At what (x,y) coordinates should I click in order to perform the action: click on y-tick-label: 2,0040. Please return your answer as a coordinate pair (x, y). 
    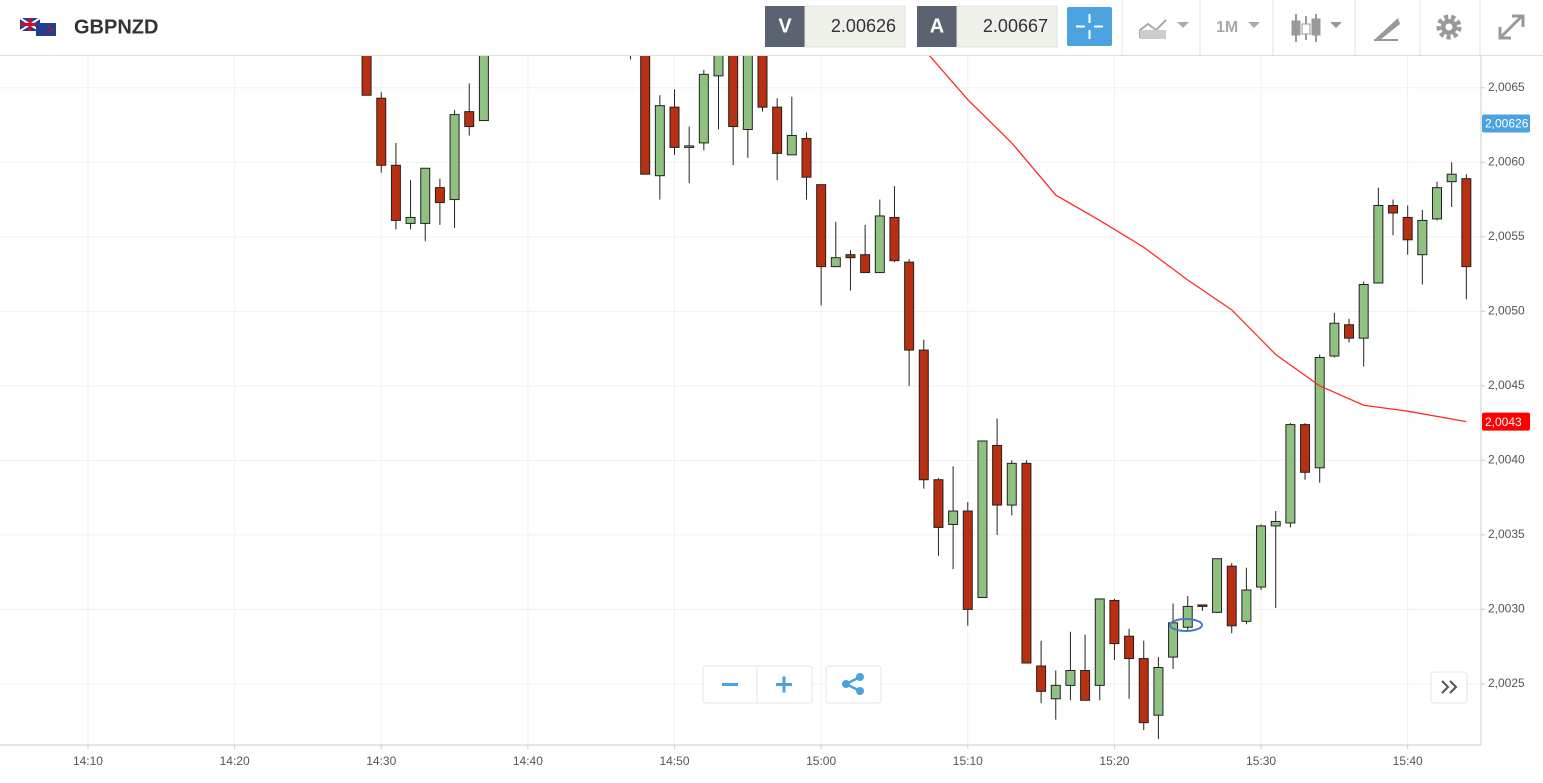
    Looking at the image, I should click on (1506, 460).